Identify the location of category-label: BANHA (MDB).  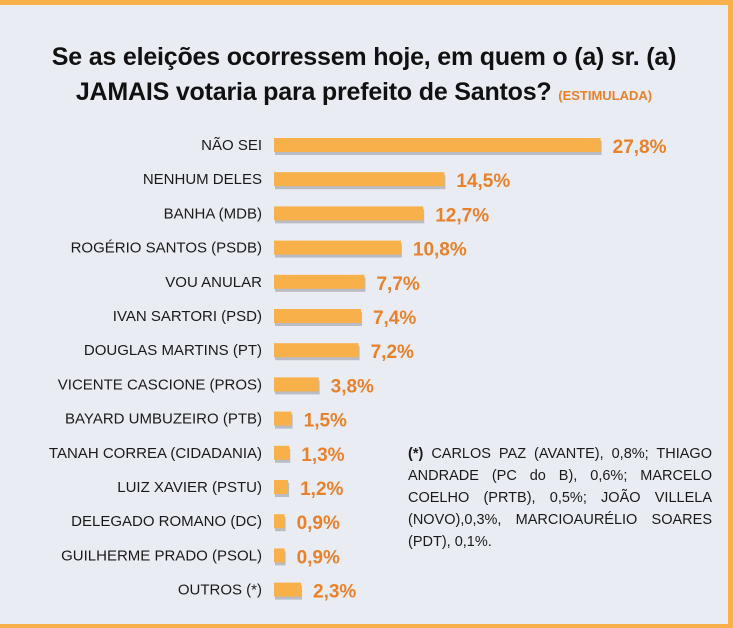
(213, 213).